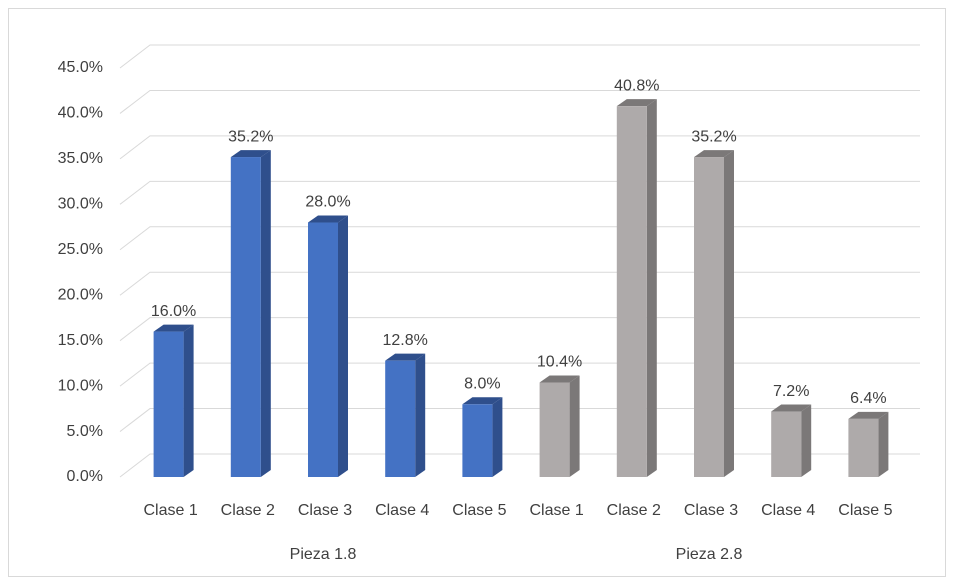 The image size is (954, 585). I want to click on group-label: Pieza 2.8, so click(709, 554).